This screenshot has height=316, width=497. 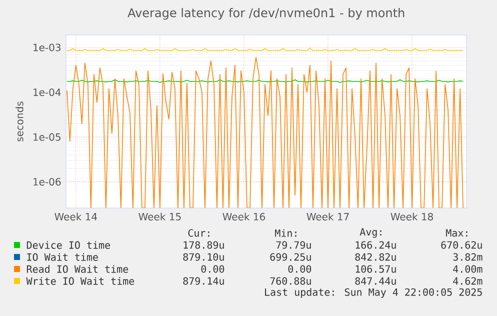 I want to click on text: 842.82u, so click(x=375, y=257).